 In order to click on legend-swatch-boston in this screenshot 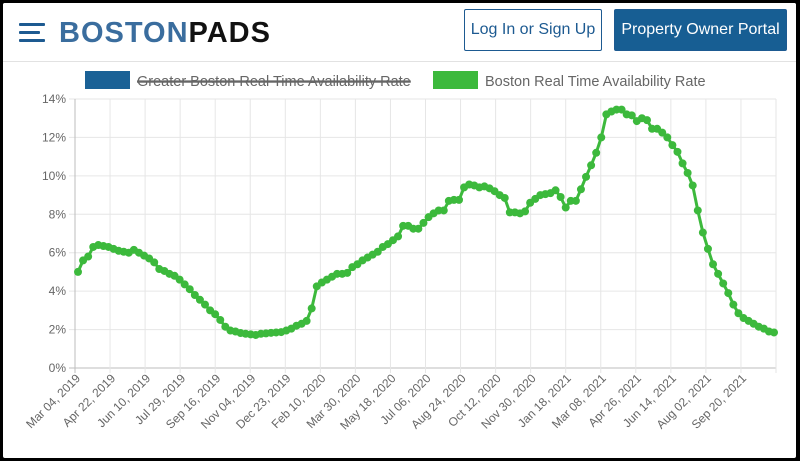, I will do `click(455, 80)`.